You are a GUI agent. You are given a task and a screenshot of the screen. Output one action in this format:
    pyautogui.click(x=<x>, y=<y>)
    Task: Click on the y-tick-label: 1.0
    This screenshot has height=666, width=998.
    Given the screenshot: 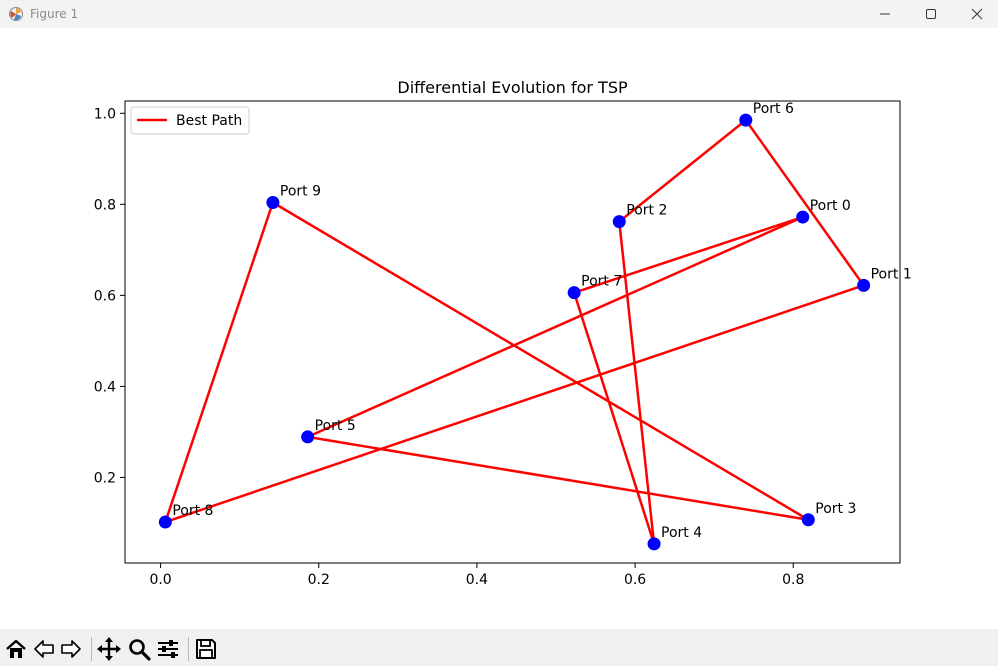 What is the action you would take?
    pyautogui.click(x=105, y=114)
    